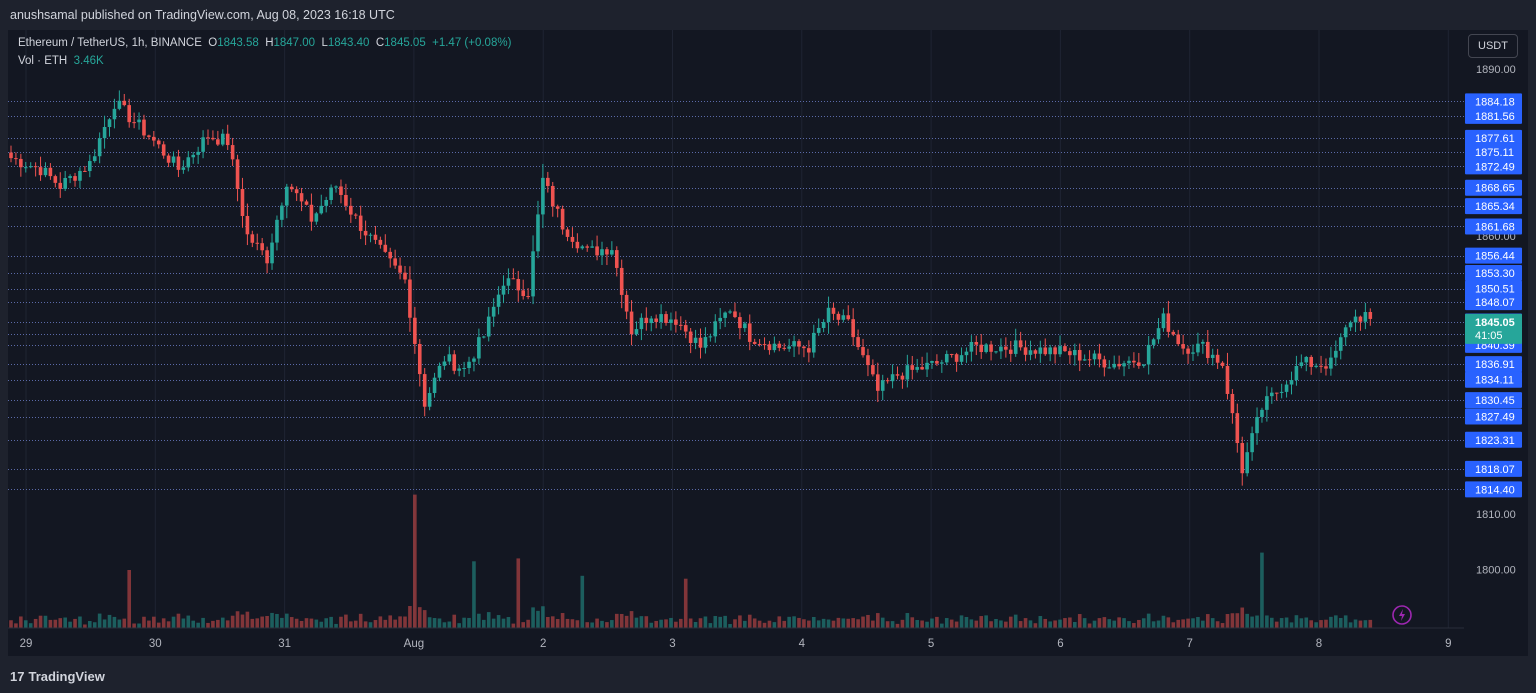 This screenshot has width=1536, height=693. What do you see at coordinates (110, 43) in the screenshot?
I see `symbol-label: Ethereum / TetherUS, 1h, BINANCE` at bounding box center [110, 43].